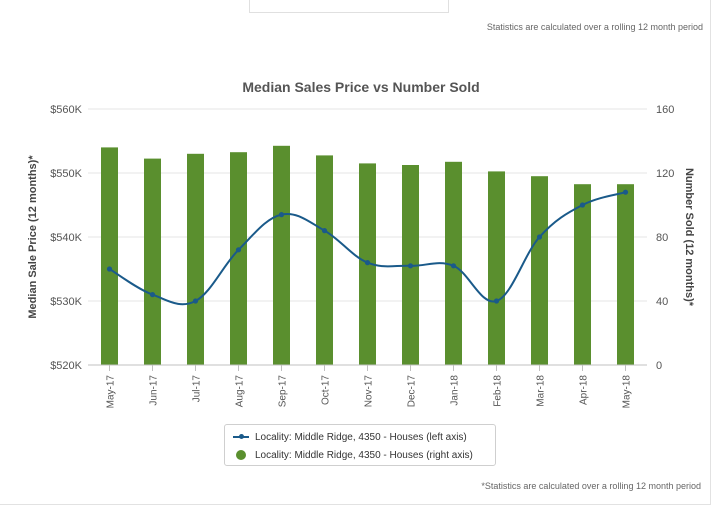  Describe the element at coordinates (240, 391) in the screenshot. I see `x-tick-label: Aug-17` at that location.